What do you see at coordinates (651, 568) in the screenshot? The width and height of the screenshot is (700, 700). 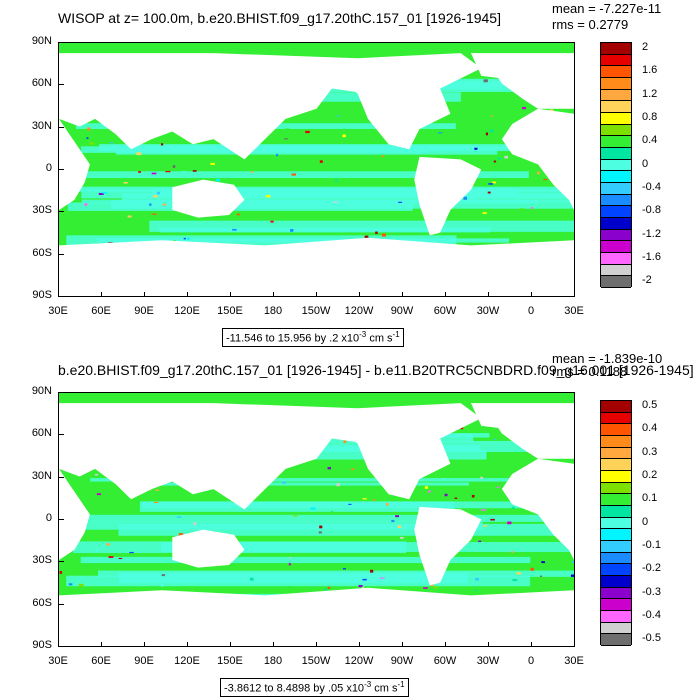 I see `colorbar-label: -0.2` at bounding box center [651, 568].